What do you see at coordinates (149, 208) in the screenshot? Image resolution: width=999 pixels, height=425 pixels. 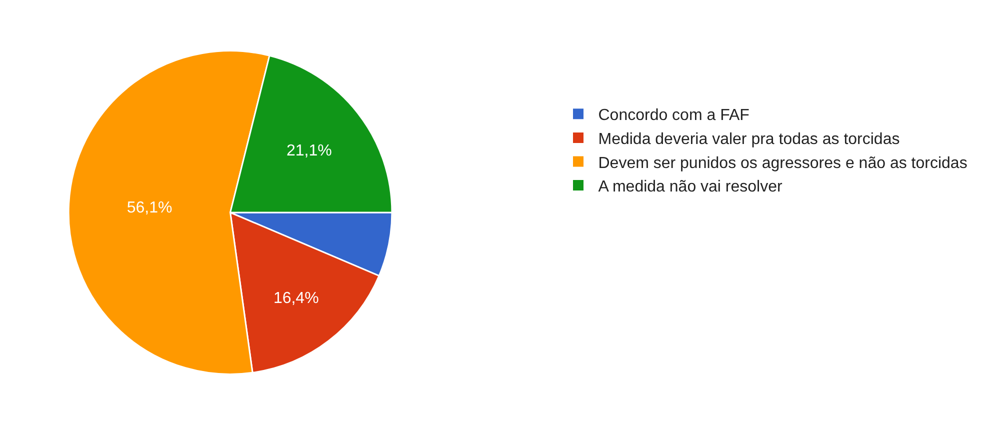 I see `data-label: 56,1%` at bounding box center [149, 208].